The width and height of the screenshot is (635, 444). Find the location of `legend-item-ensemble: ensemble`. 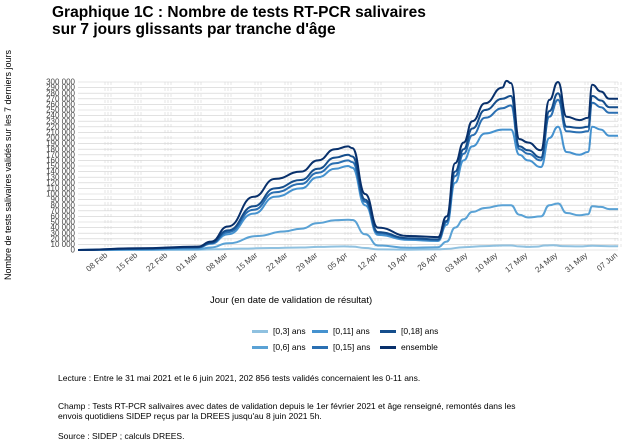

legend-item-ensemble: ensemble is located at coordinates (409, 347).